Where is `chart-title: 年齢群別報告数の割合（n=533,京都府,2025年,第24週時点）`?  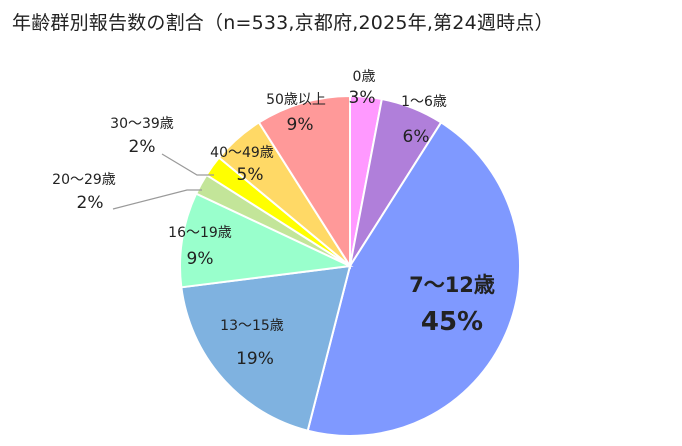 chart-title: 年齢群別報告数の割合（n=533,京都府,2025年,第24週時点） is located at coordinates (283, 23).